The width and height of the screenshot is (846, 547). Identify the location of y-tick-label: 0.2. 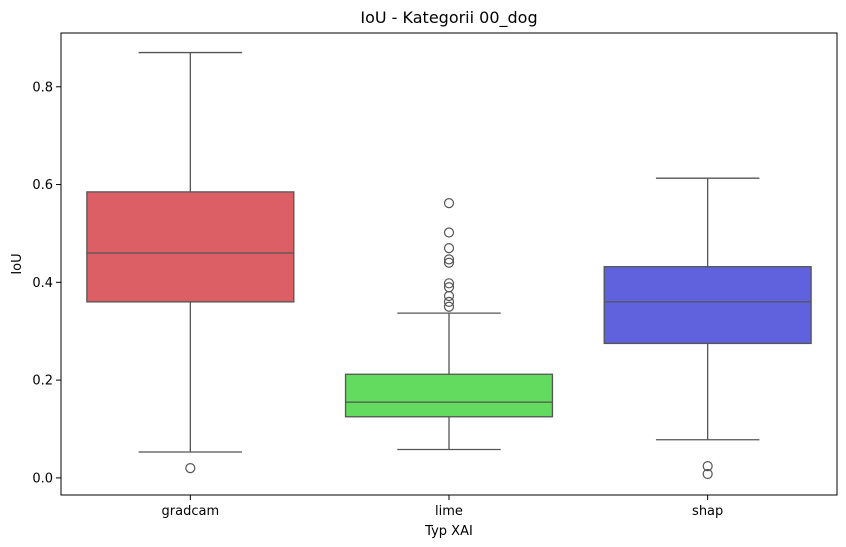
(42, 381).